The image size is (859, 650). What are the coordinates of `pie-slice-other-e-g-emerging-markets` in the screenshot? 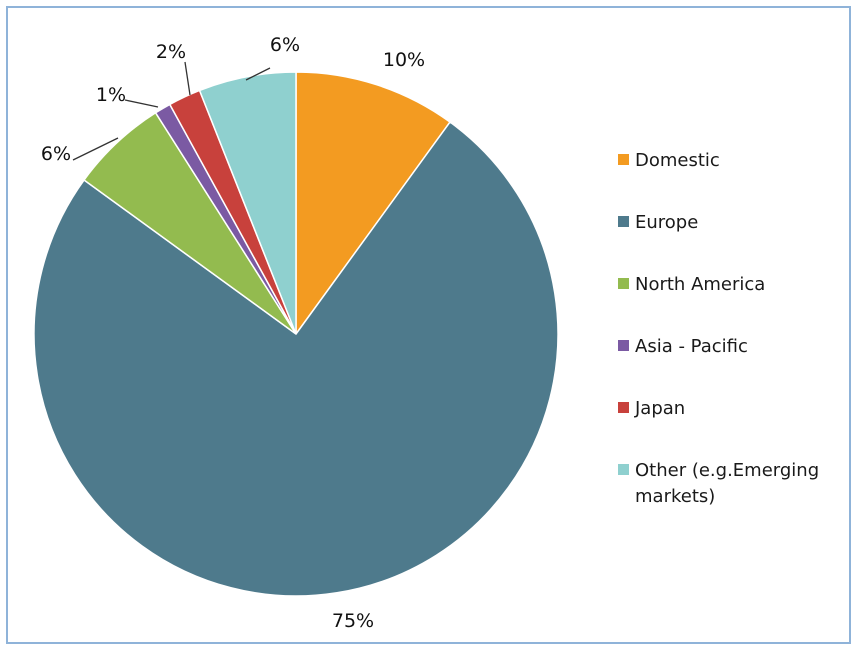 It's located at (247, 203).